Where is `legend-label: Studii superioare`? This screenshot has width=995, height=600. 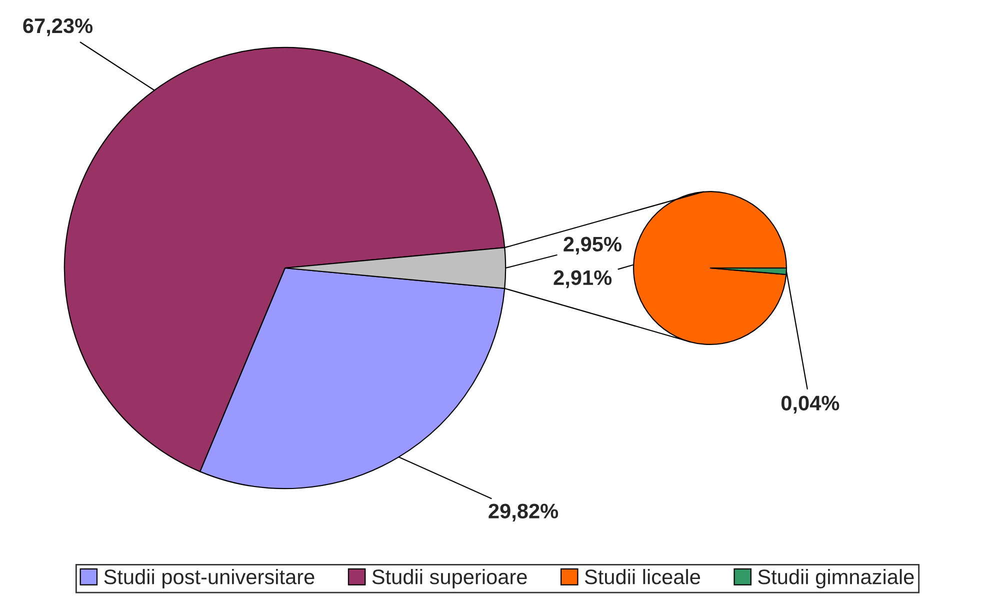 legend-label: Studii superioare is located at coordinates (449, 578).